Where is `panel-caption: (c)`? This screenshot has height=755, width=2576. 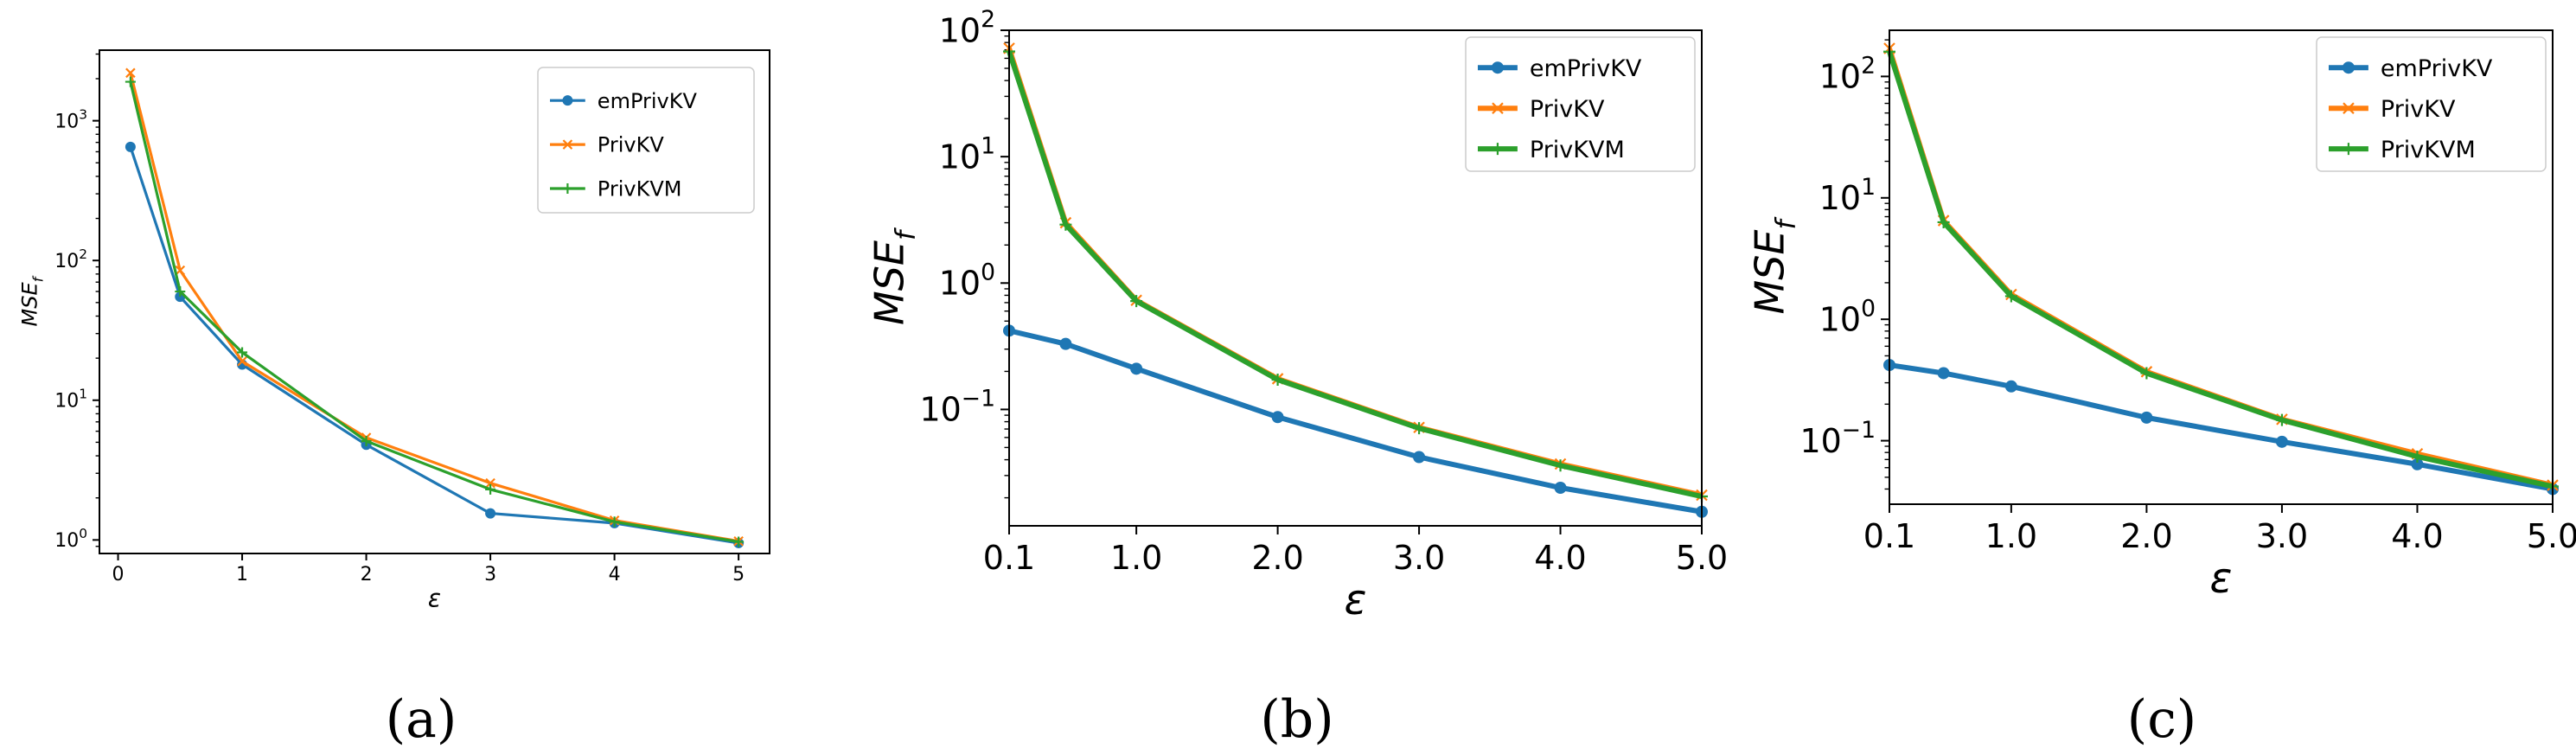
panel-caption: (c) is located at coordinates (2162, 719).